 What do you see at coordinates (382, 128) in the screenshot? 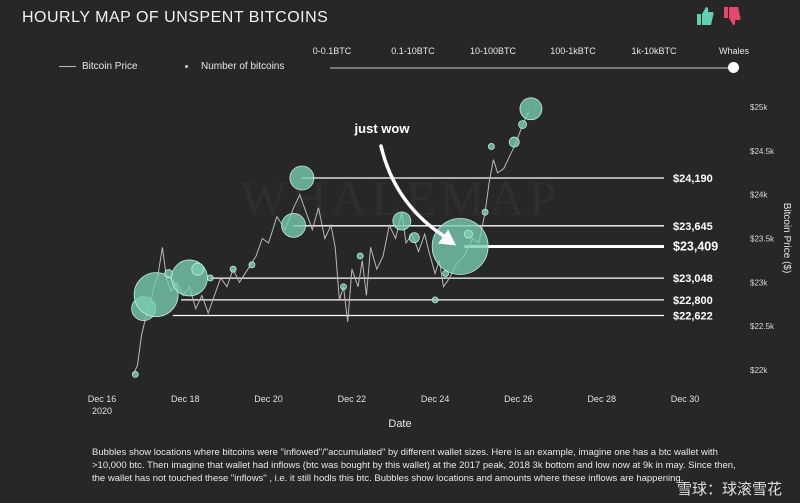
I see `annotation-text: just wow` at bounding box center [382, 128].